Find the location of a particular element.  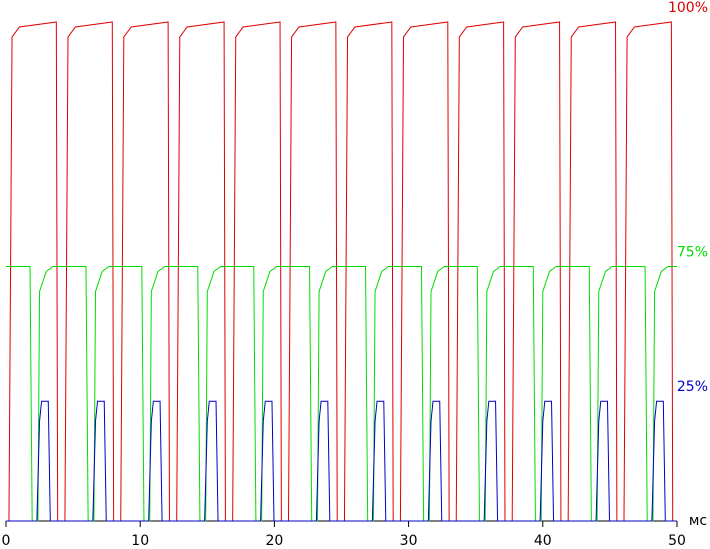

x-tick-label: 0 is located at coordinates (6, 541).